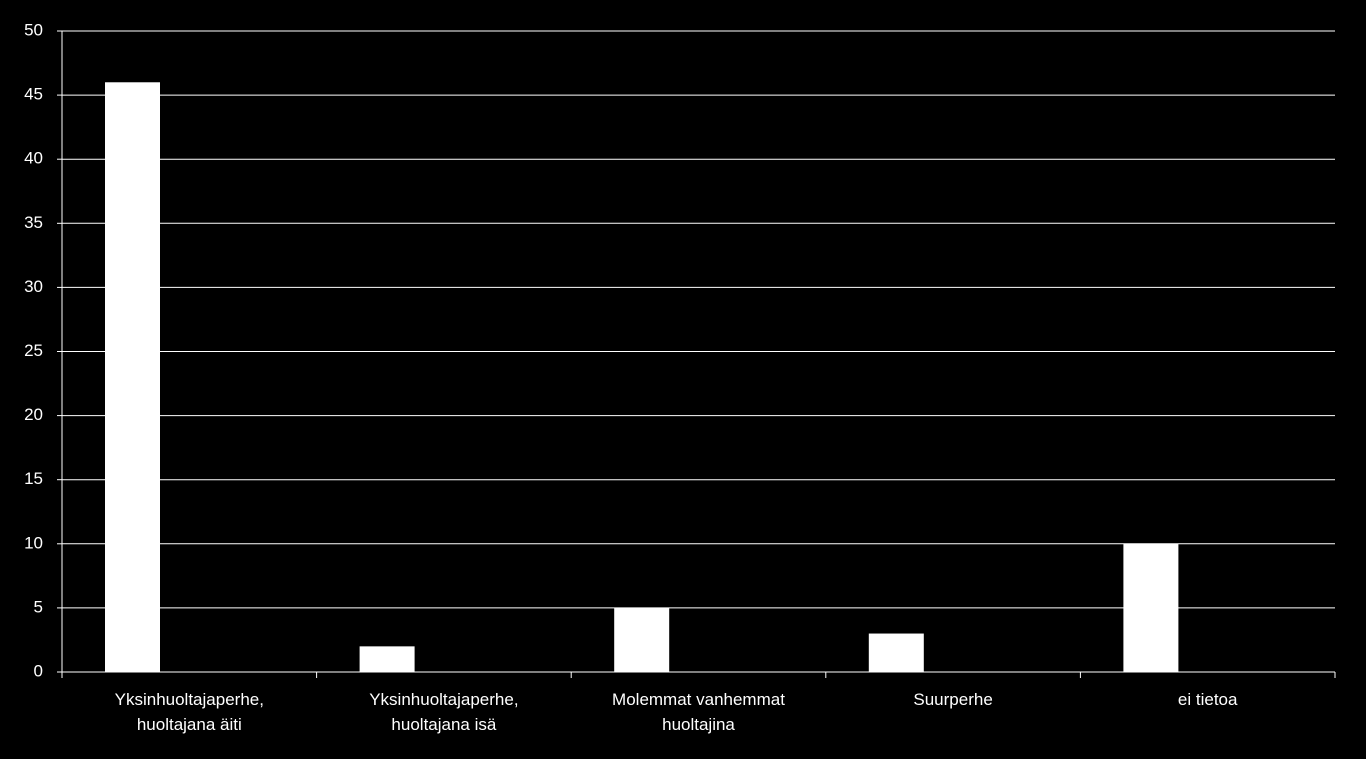 The height and width of the screenshot is (759, 1366). What do you see at coordinates (1207, 699) in the screenshot?
I see `x-tick-label: ei tietoa` at bounding box center [1207, 699].